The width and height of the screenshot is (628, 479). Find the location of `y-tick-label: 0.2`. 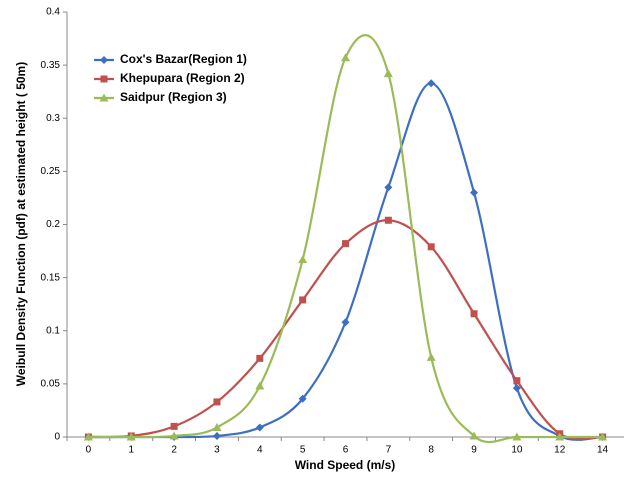

y-tick-label: 0.2 is located at coordinates (53, 224).